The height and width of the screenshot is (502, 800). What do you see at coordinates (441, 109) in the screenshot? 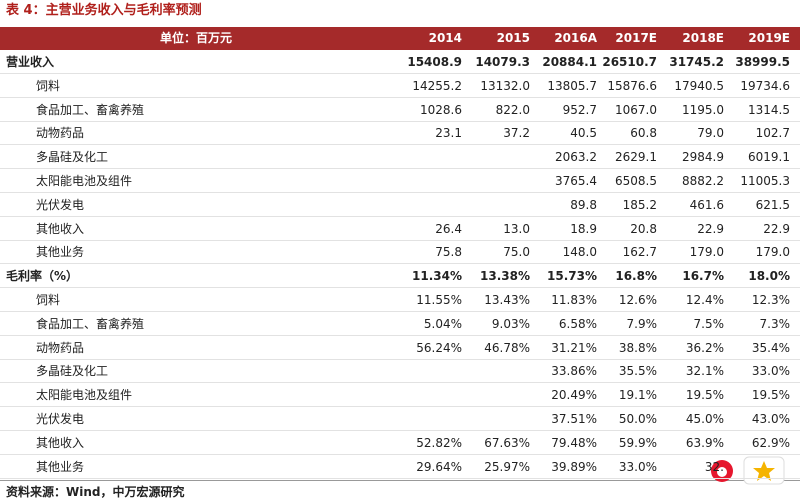
I see `cell: 1028.6` at bounding box center [441, 109].